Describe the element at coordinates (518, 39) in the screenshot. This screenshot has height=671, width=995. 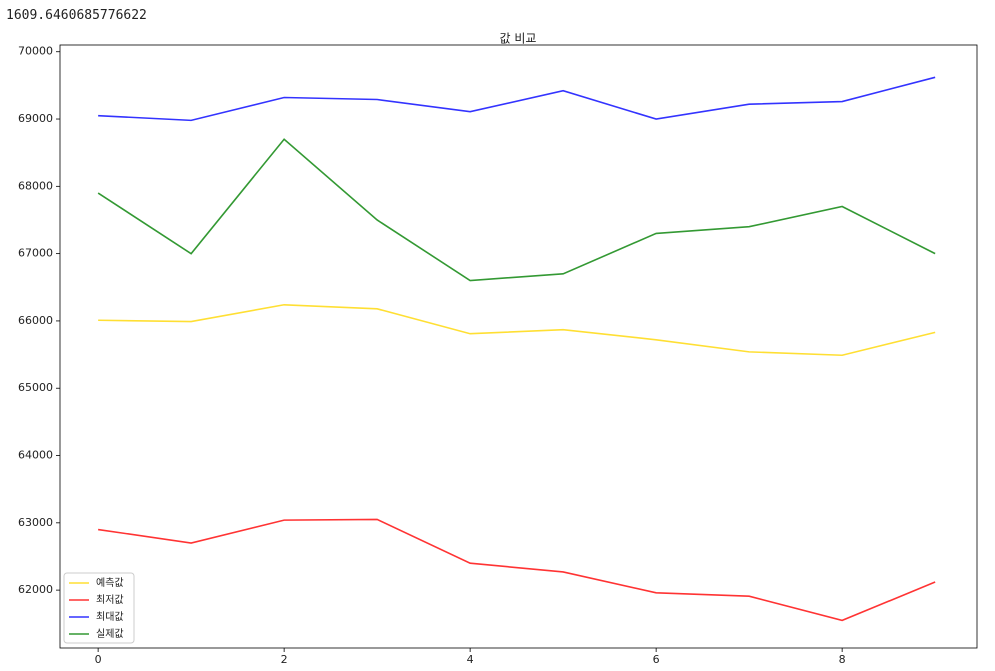
I see `chart-title: 값 비교` at that location.